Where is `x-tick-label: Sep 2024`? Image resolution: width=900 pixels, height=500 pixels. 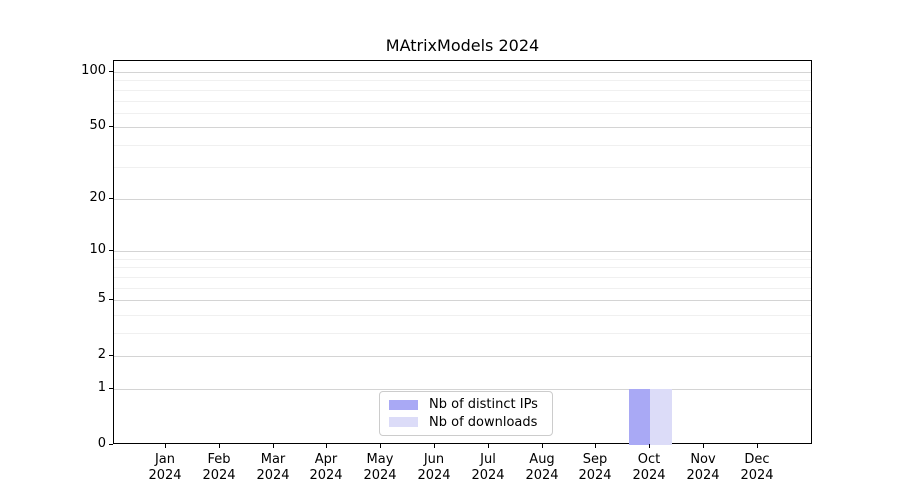
x-tick-label: Sep 2024 is located at coordinates (595, 468).